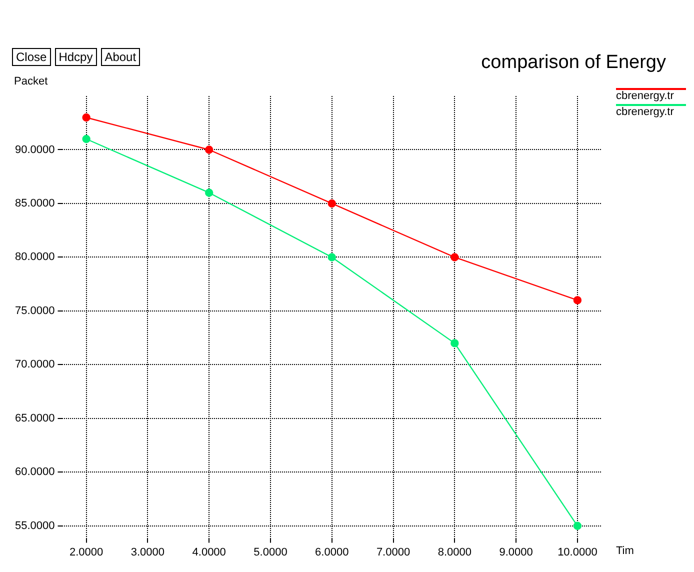  Describe the element at coordinates (34, 150) in the screenshot. I see `y-tick-label: 90.0000` at that location.